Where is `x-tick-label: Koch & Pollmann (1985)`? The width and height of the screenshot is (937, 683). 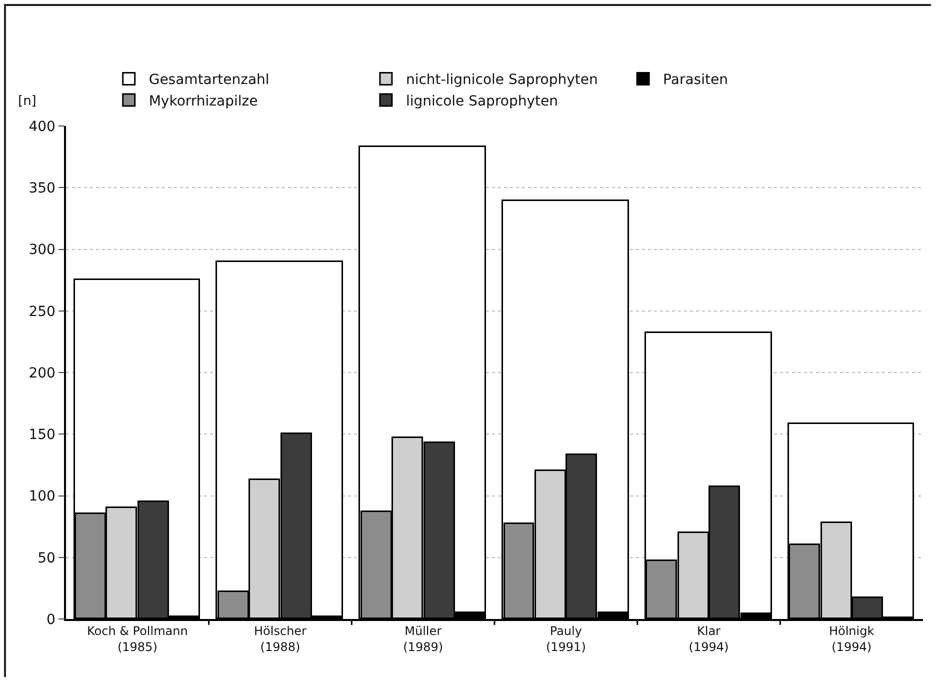
x-tick-label: Koch & Pollmann (1985) is located at coordinates (137, 639).